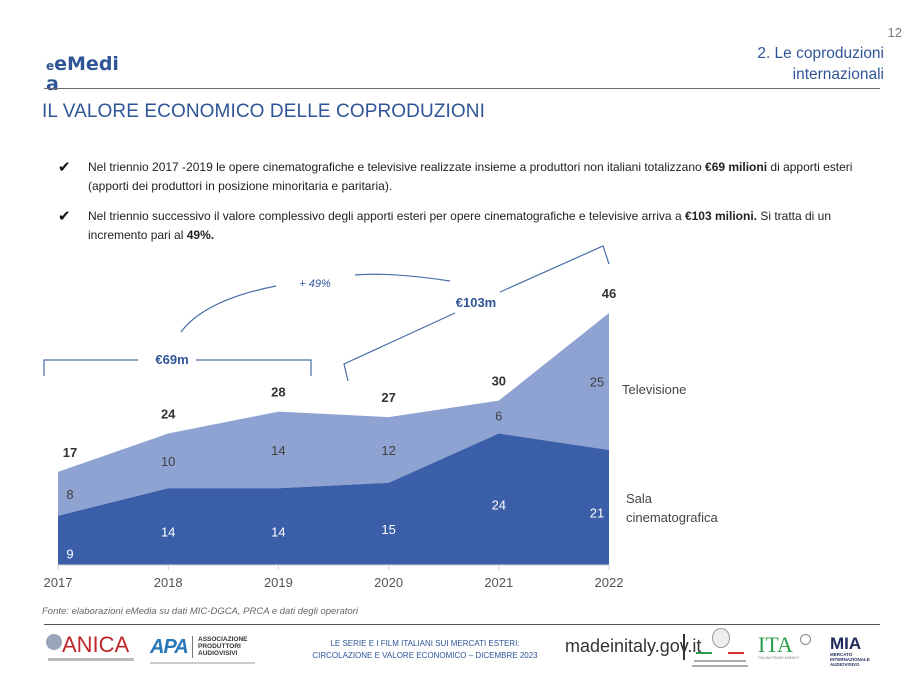 This screenshot has width=920, height=690. Describe the element at coordinates (498, 582) in the screenshot. I see `x-tick-label: 2021` at that location.